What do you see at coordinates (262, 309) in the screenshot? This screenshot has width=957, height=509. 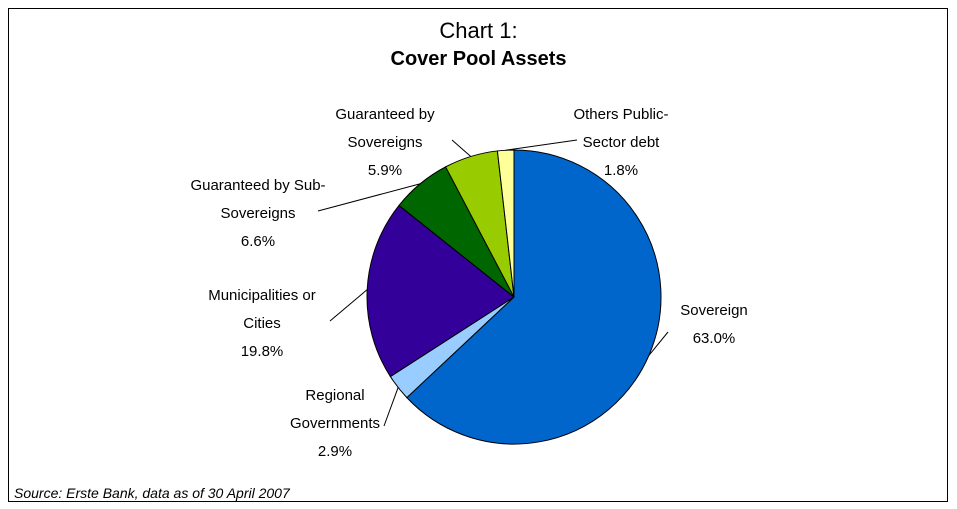 I see `category-label: Municipalities or Cities` at bounding box center [262, 309].